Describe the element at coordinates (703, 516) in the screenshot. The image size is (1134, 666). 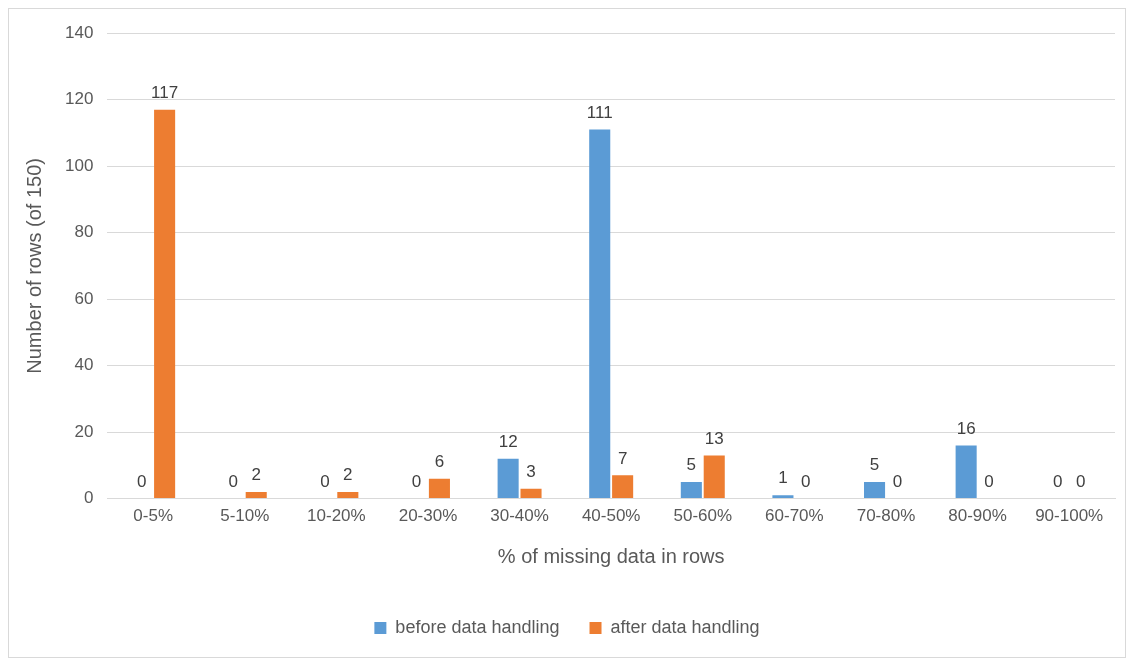
I see `x-tick-label: 50-60%` at that location.